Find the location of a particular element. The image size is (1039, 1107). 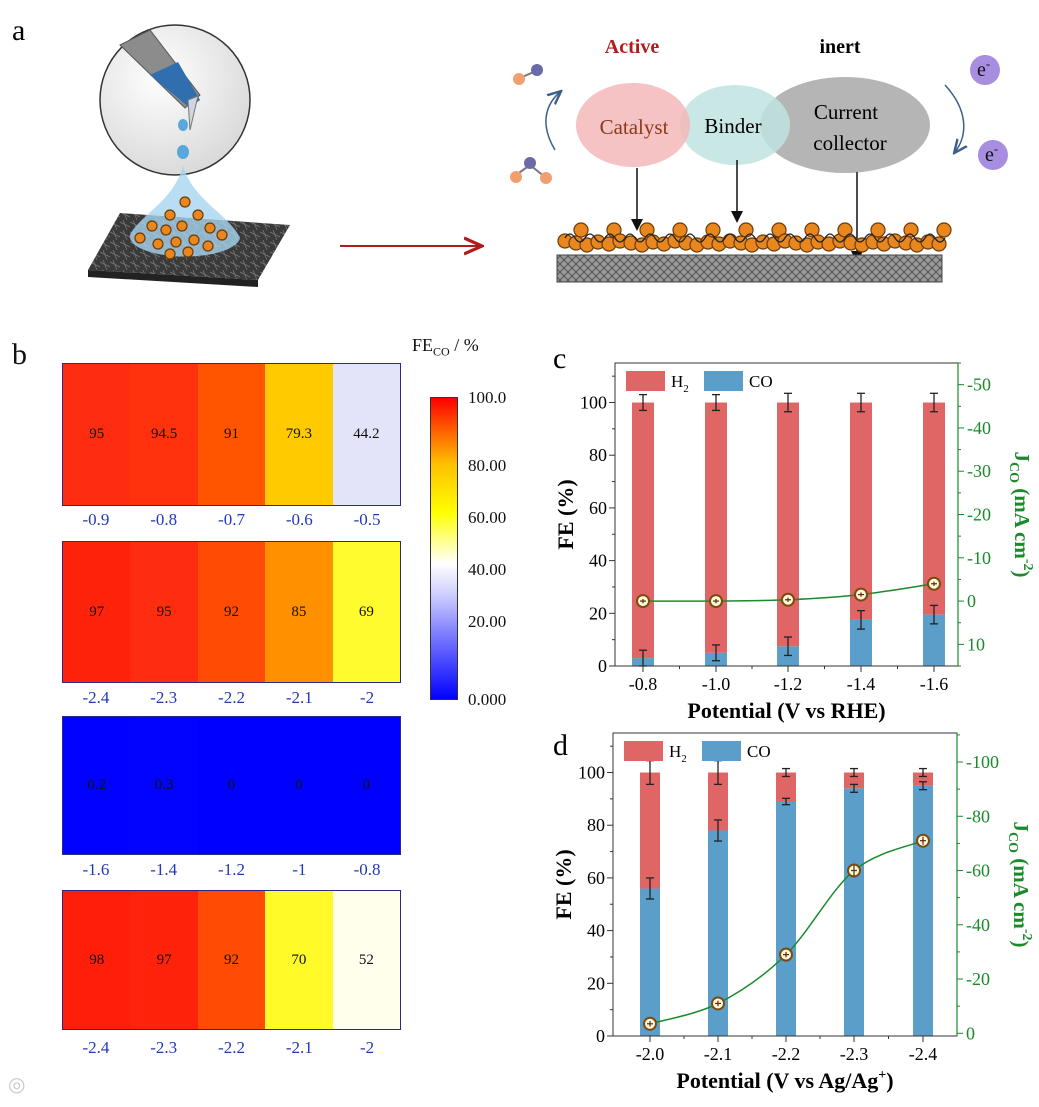

colorbar-title: FECO / % is located at coordinates (445, 347).